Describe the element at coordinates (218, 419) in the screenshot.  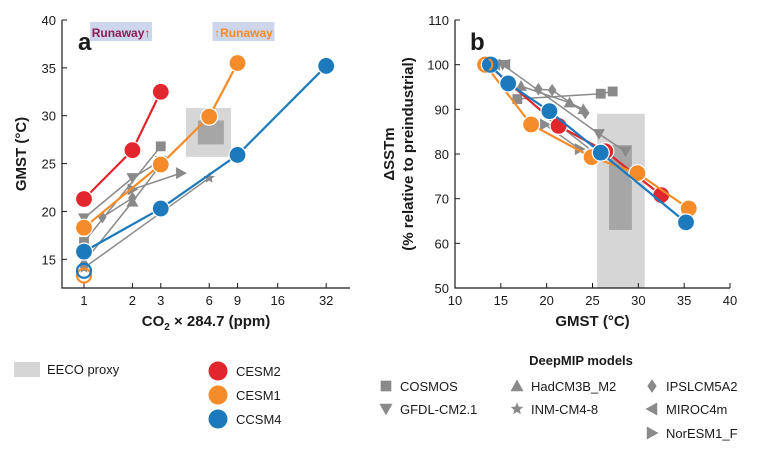
I see `legend-ccsm4-icon` at that location.